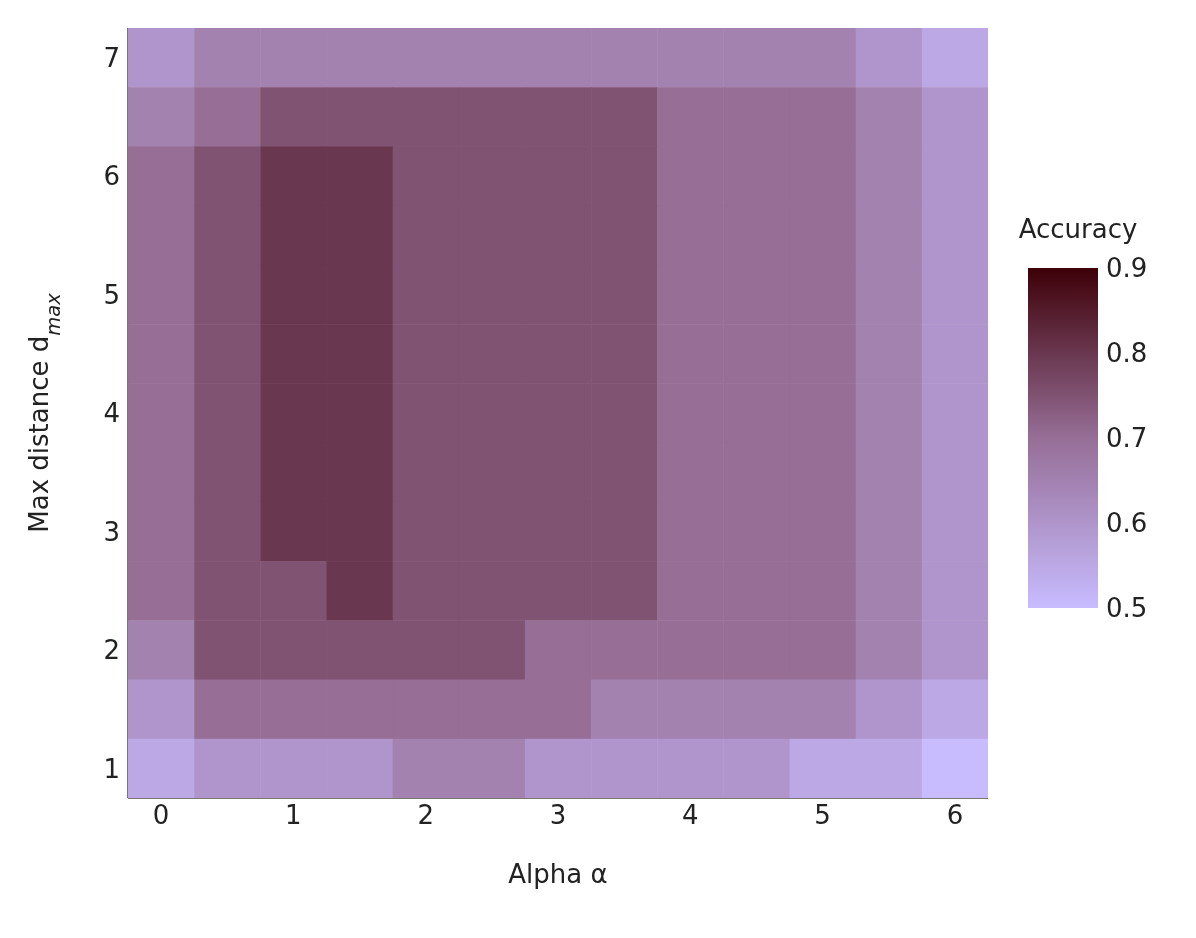 This screenshot has height=938, width=1196. I want to click on y-tick-label: 3, so click(111, 531).